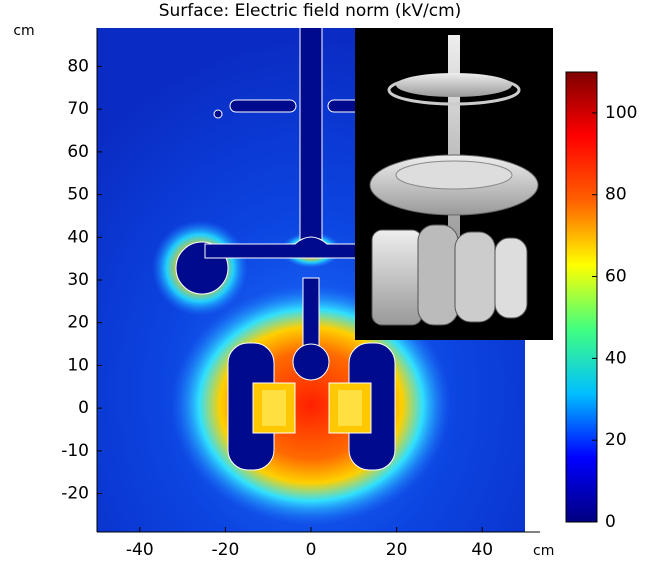 This screenshot has height=566, width=654. Describe the element at coordinates (616, 195) in the screenshot. I see `colorbar-tick-label: 80` at that location.